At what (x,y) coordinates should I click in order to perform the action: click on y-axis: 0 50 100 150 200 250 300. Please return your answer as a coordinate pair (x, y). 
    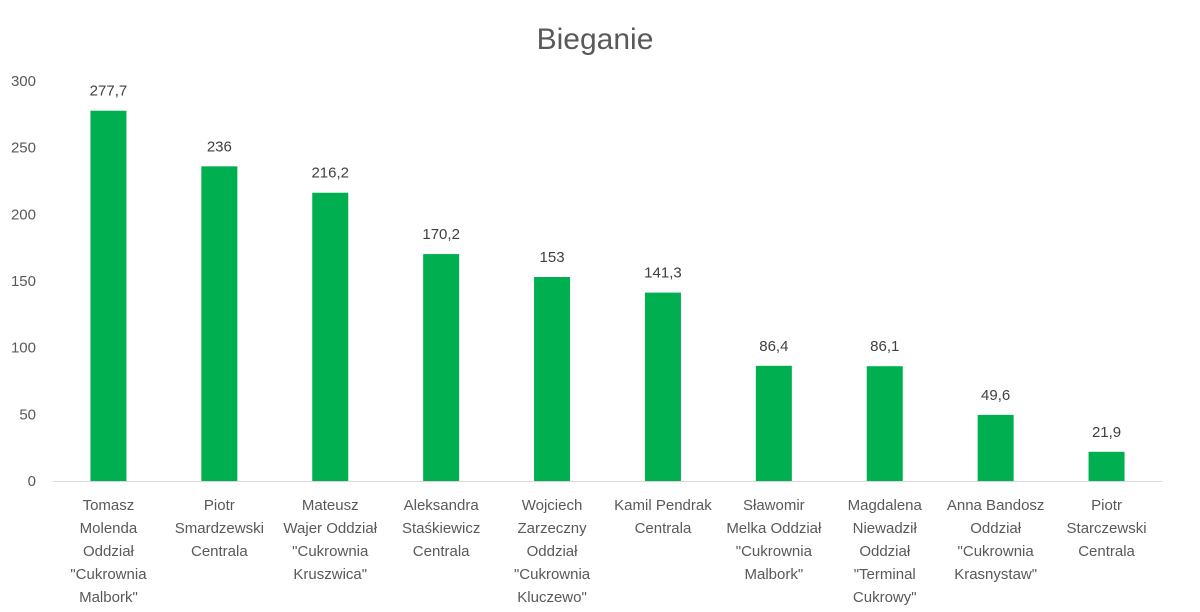
    Looking at the image, I should click on (23, 281).